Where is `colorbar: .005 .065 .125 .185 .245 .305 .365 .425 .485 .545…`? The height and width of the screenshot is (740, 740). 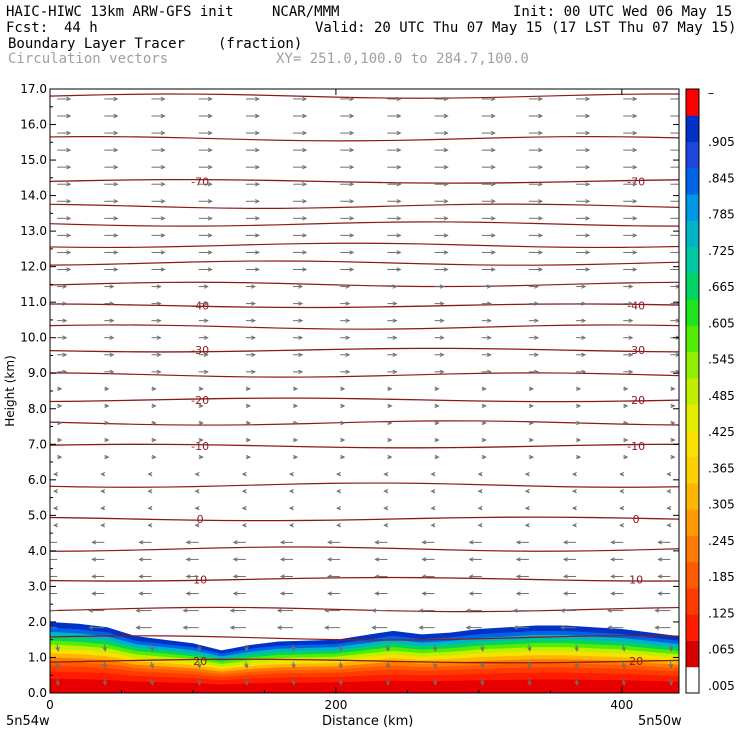
colorbar: .005 .065 .125 .185 .245 .305 .365 .425 .485 .545… is located at coordinates (710, 390).